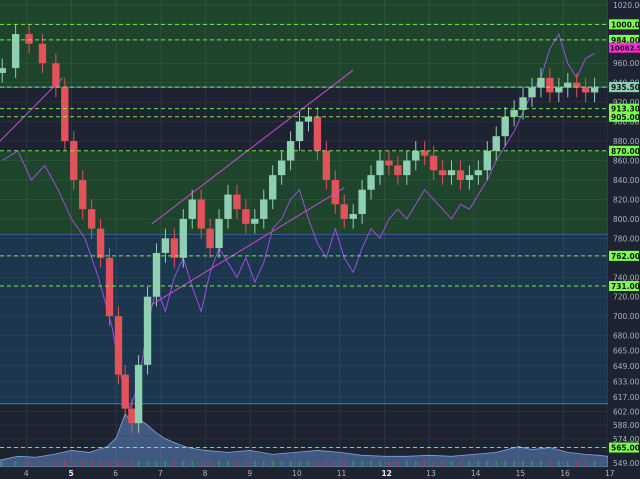 The width and height of the screenshot is (640, 479). Describe the element at coordinates (625, 40) in the screenshot. I see `level-tag-1: 984.00` at that location.